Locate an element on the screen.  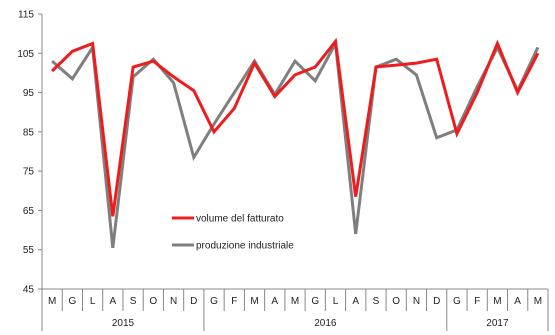
y-tick-label: 115 is located at coordinates (26, 15).